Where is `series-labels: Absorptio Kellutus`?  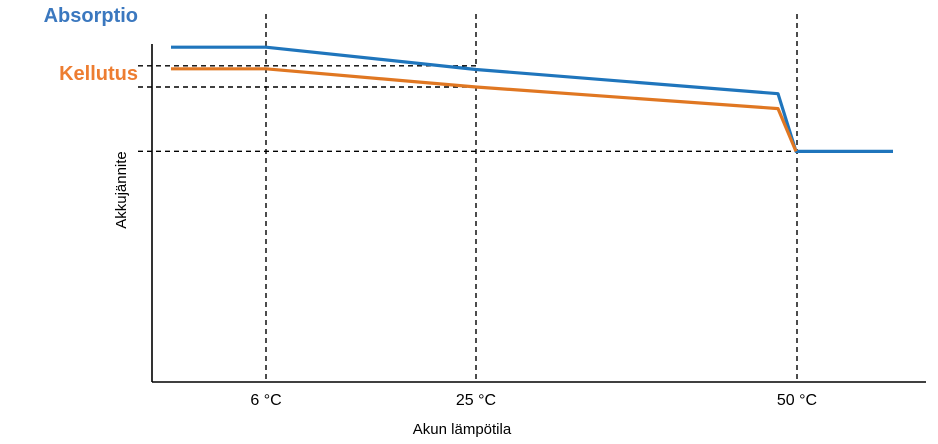
series-labels: Absorptio Kellutus is located at coordinates (91, 45).